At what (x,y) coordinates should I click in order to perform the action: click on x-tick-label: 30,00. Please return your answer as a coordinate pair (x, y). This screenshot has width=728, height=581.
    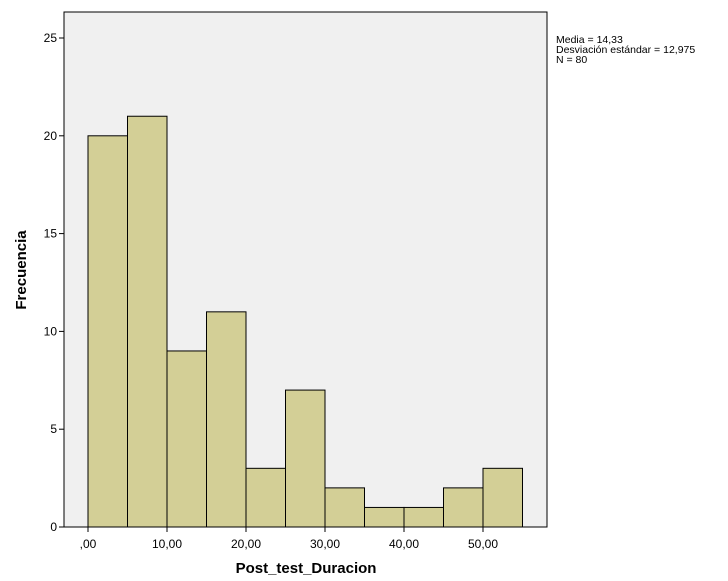
    Looking at the image, I should click on (325, 544).